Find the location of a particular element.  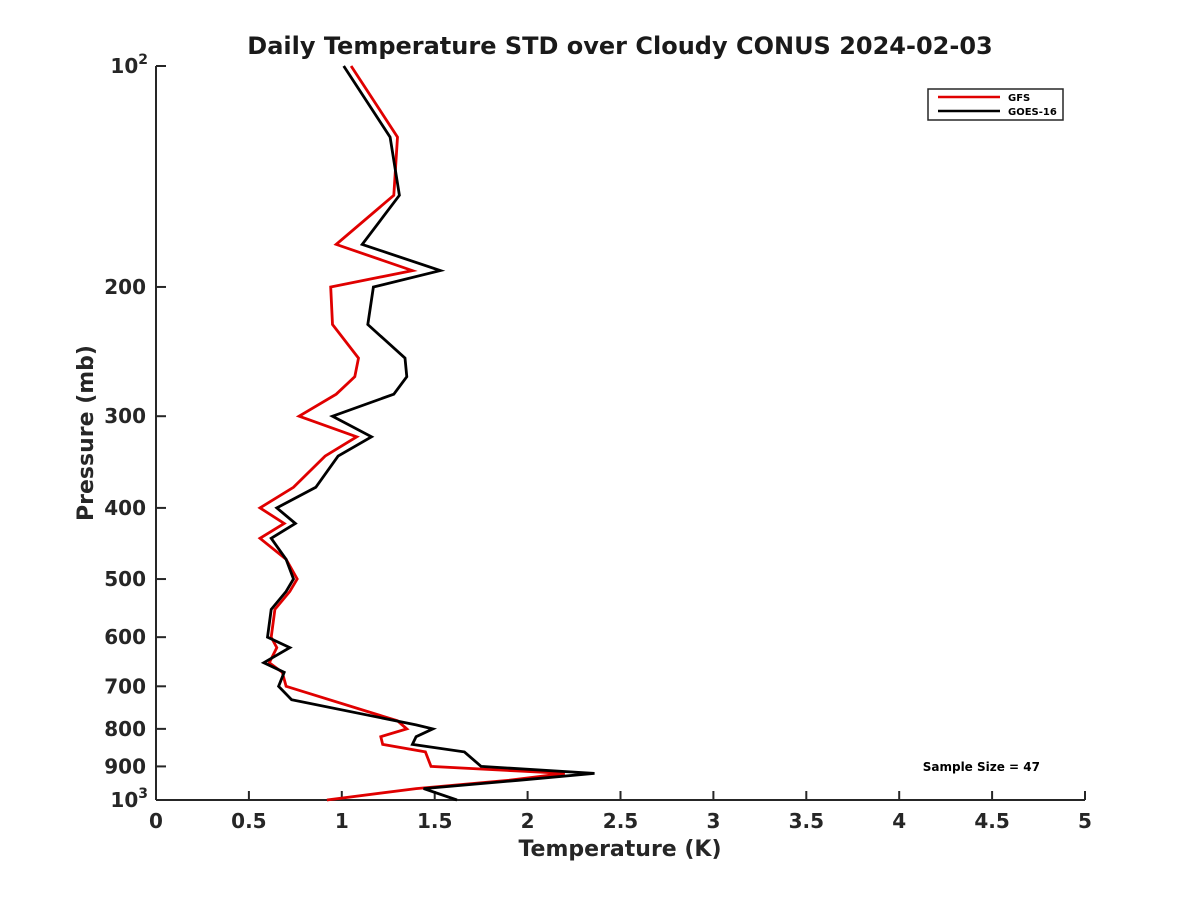

y-tick-label: 10² is located at coordinates (129, 65).